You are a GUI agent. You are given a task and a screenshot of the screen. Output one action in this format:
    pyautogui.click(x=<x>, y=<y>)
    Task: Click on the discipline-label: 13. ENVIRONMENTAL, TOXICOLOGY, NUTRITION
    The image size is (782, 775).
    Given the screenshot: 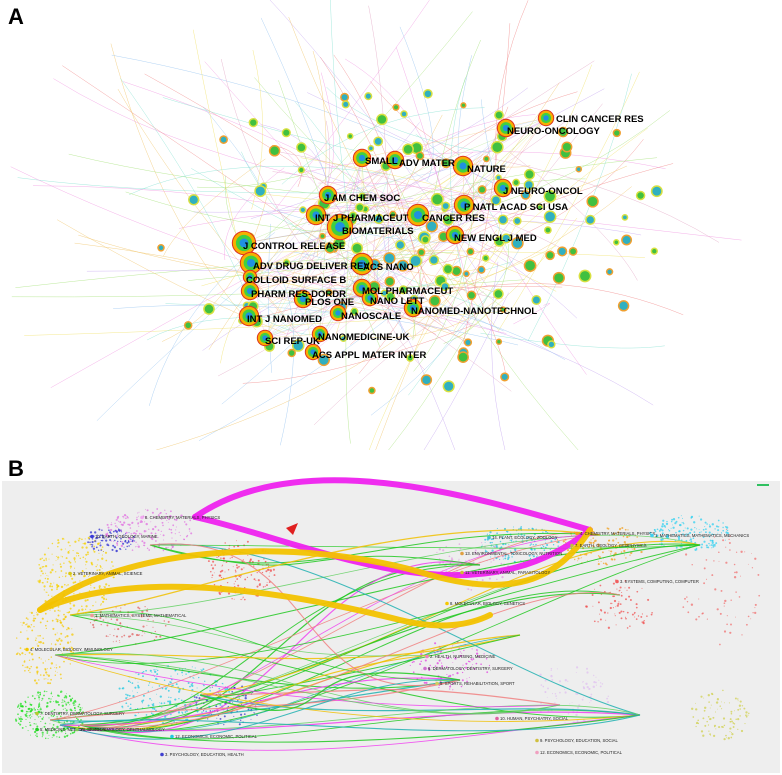 What is the action you would take?
    pyautogui.click(x=513, y=553)
    